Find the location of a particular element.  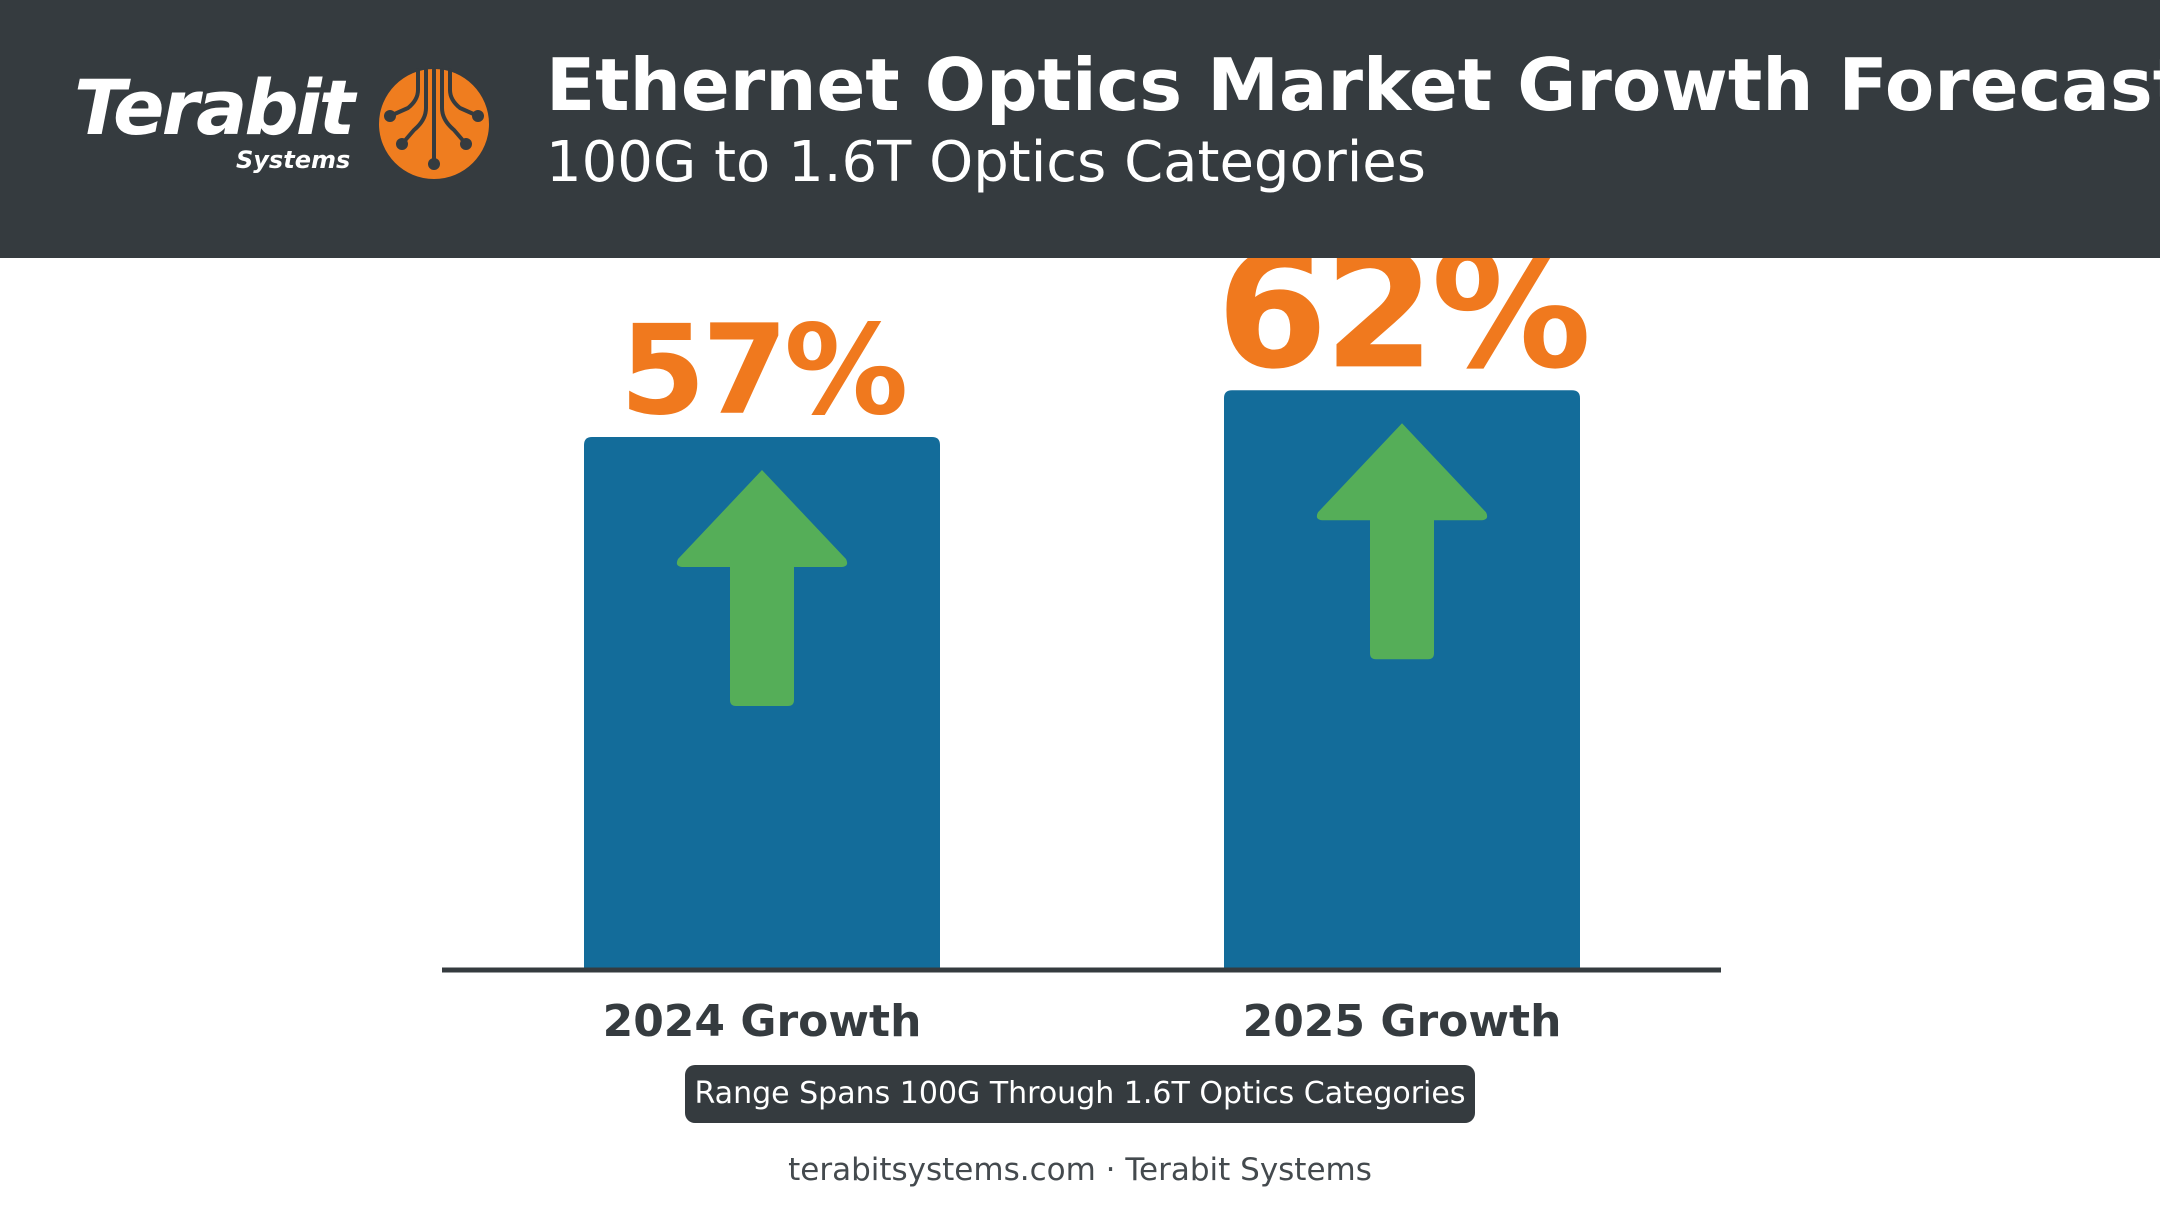

company-logo: Terabit Systems is located at coordinates (285, 127).